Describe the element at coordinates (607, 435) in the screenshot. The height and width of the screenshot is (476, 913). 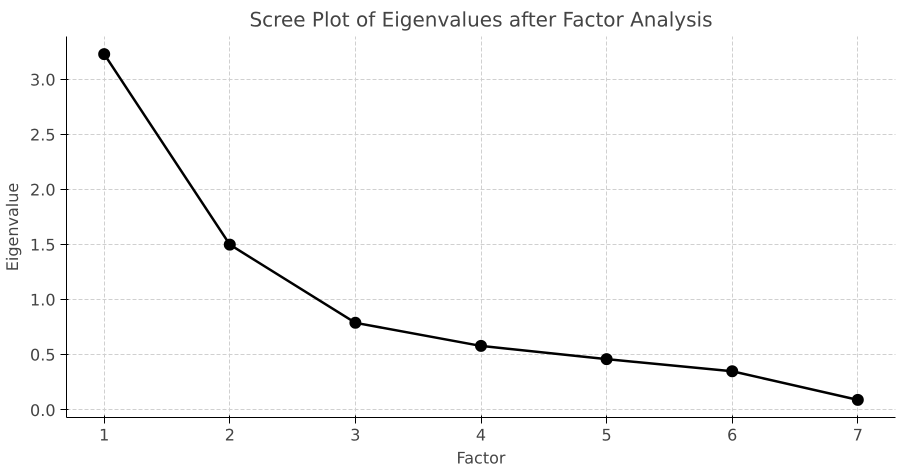
I see `x-tick-label: 5` at that location.